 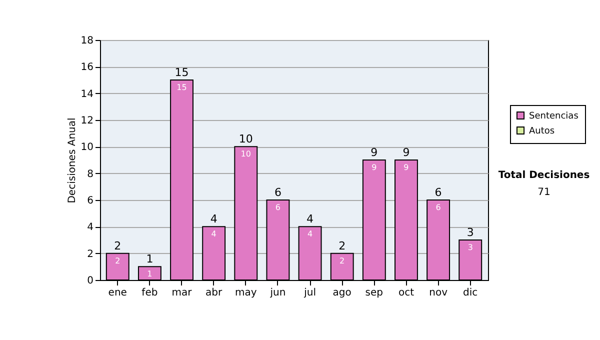 What do you see at coordinates (90, 201) in the screenshot?
I see `y-tick-label: 6` at bounding box center [90, 201].